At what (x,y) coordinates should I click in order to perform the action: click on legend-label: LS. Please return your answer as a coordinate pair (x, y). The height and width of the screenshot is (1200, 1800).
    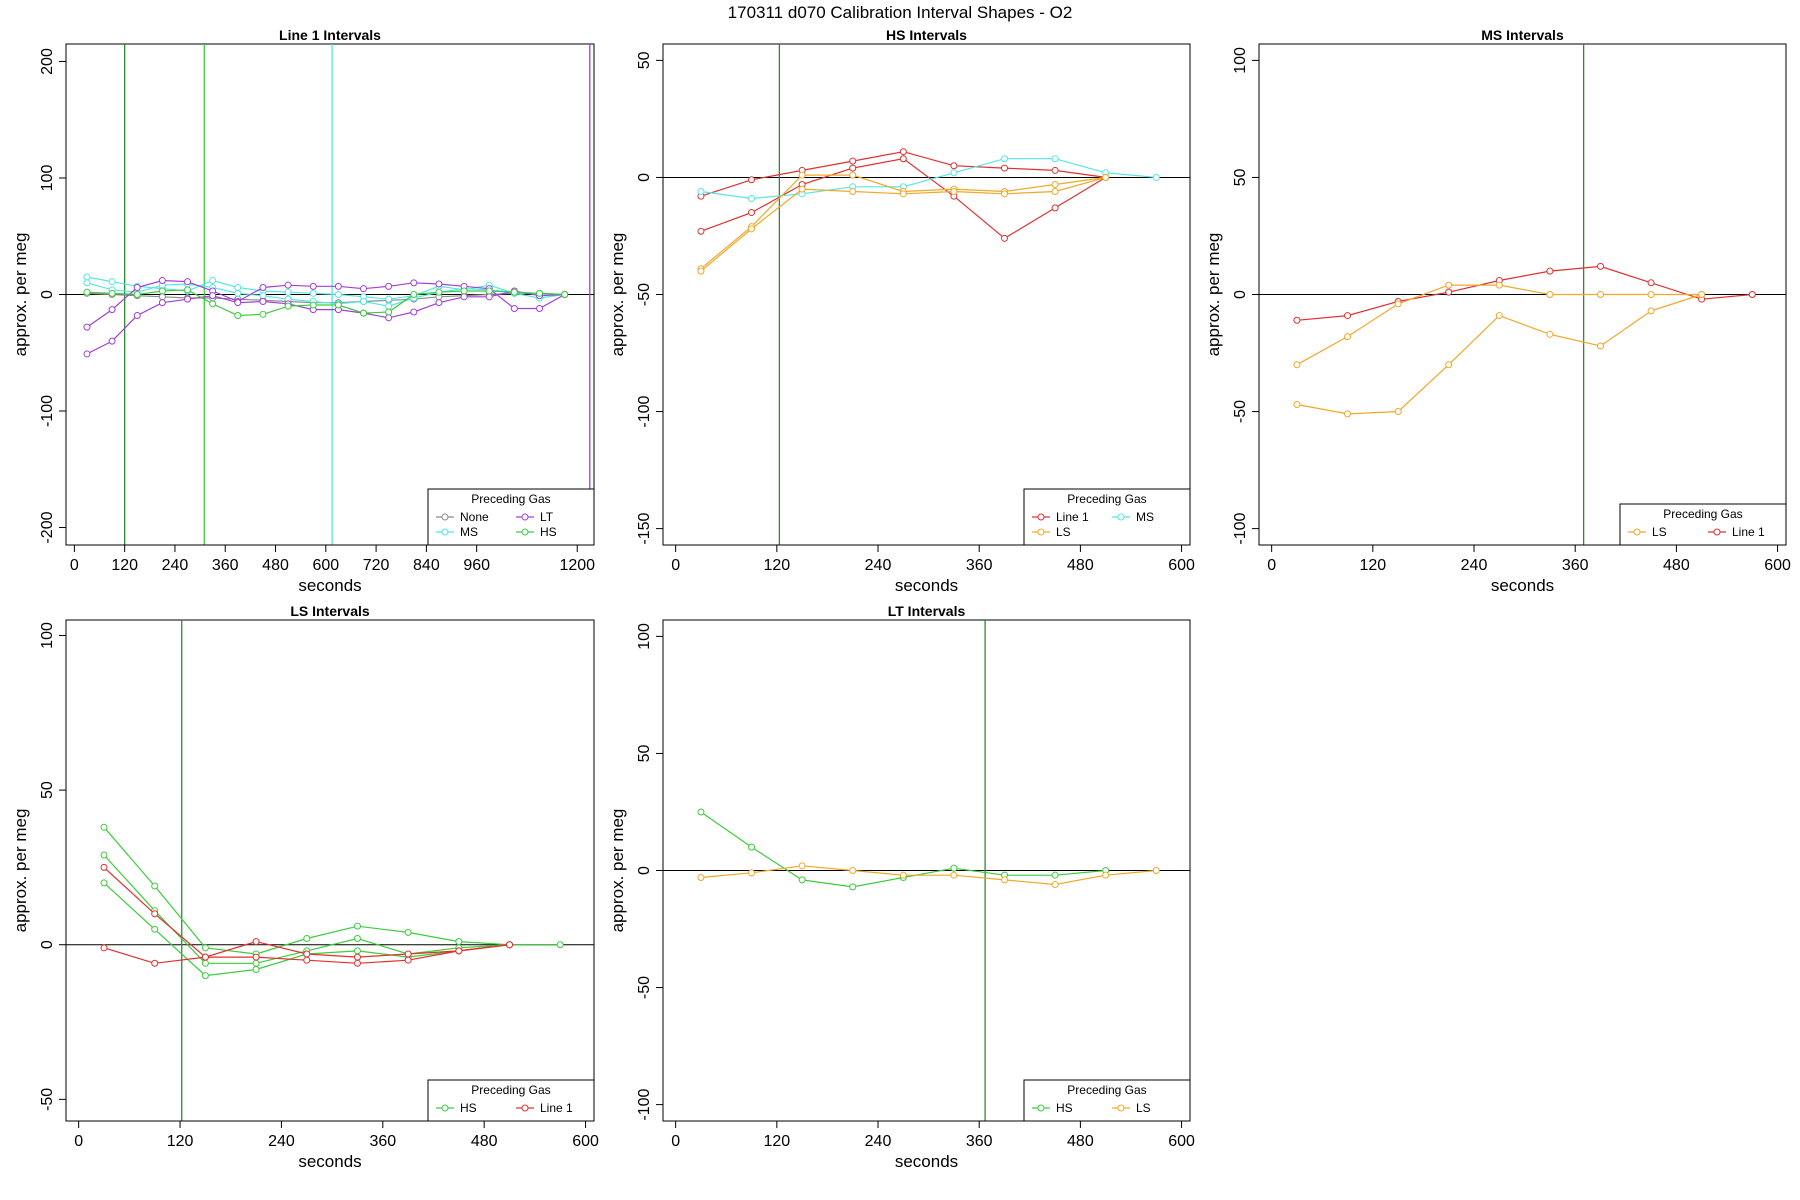
    Looking at the image, I should click on (1143, 1108).